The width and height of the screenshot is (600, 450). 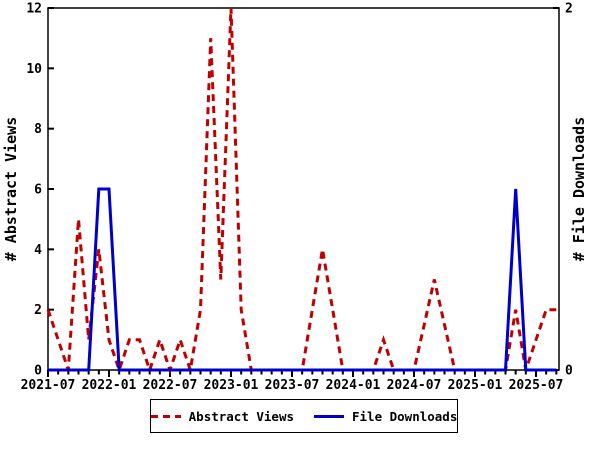 I want to click on right-axis-tick-label: 0, so click(x=569, y=371).